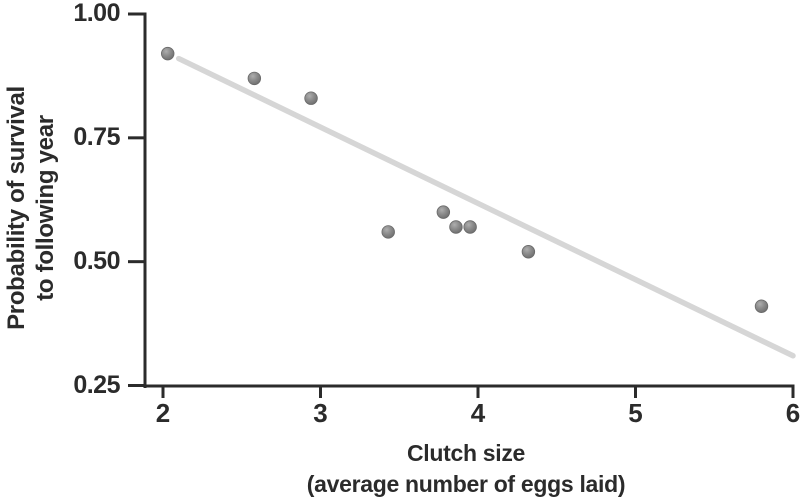 The height and width of the screenshot is (500, 800). Describe the element at coordinates (96, 384) in the screenshot. I see `y-tick-label: 0.25` at that location.